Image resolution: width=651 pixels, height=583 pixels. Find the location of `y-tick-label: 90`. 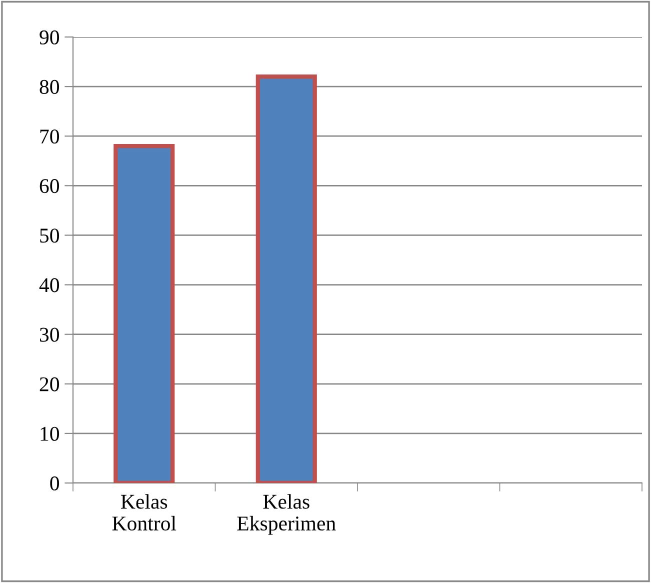

y-tick-label: 90 is located at coordinates (50, 37).